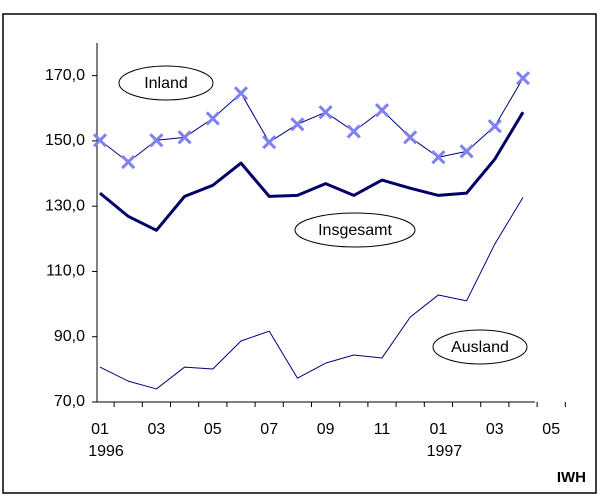 The width and height of the screenshot is (600, 496). I want to click on x-tick-label: 09, so click(326, 429).